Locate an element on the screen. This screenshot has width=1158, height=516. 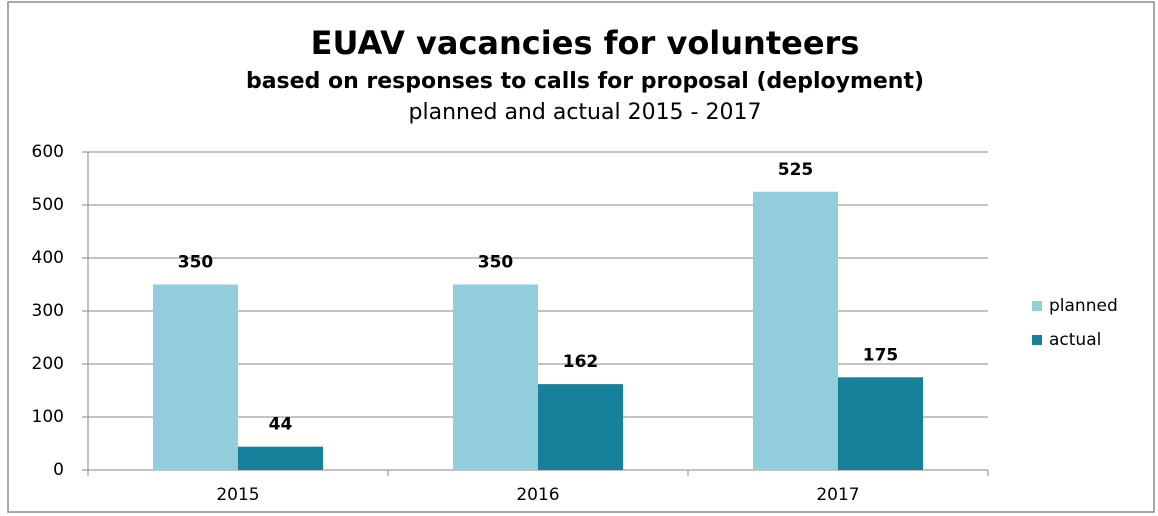
y-tick-label: 300 is located at coordinates (48, 311).